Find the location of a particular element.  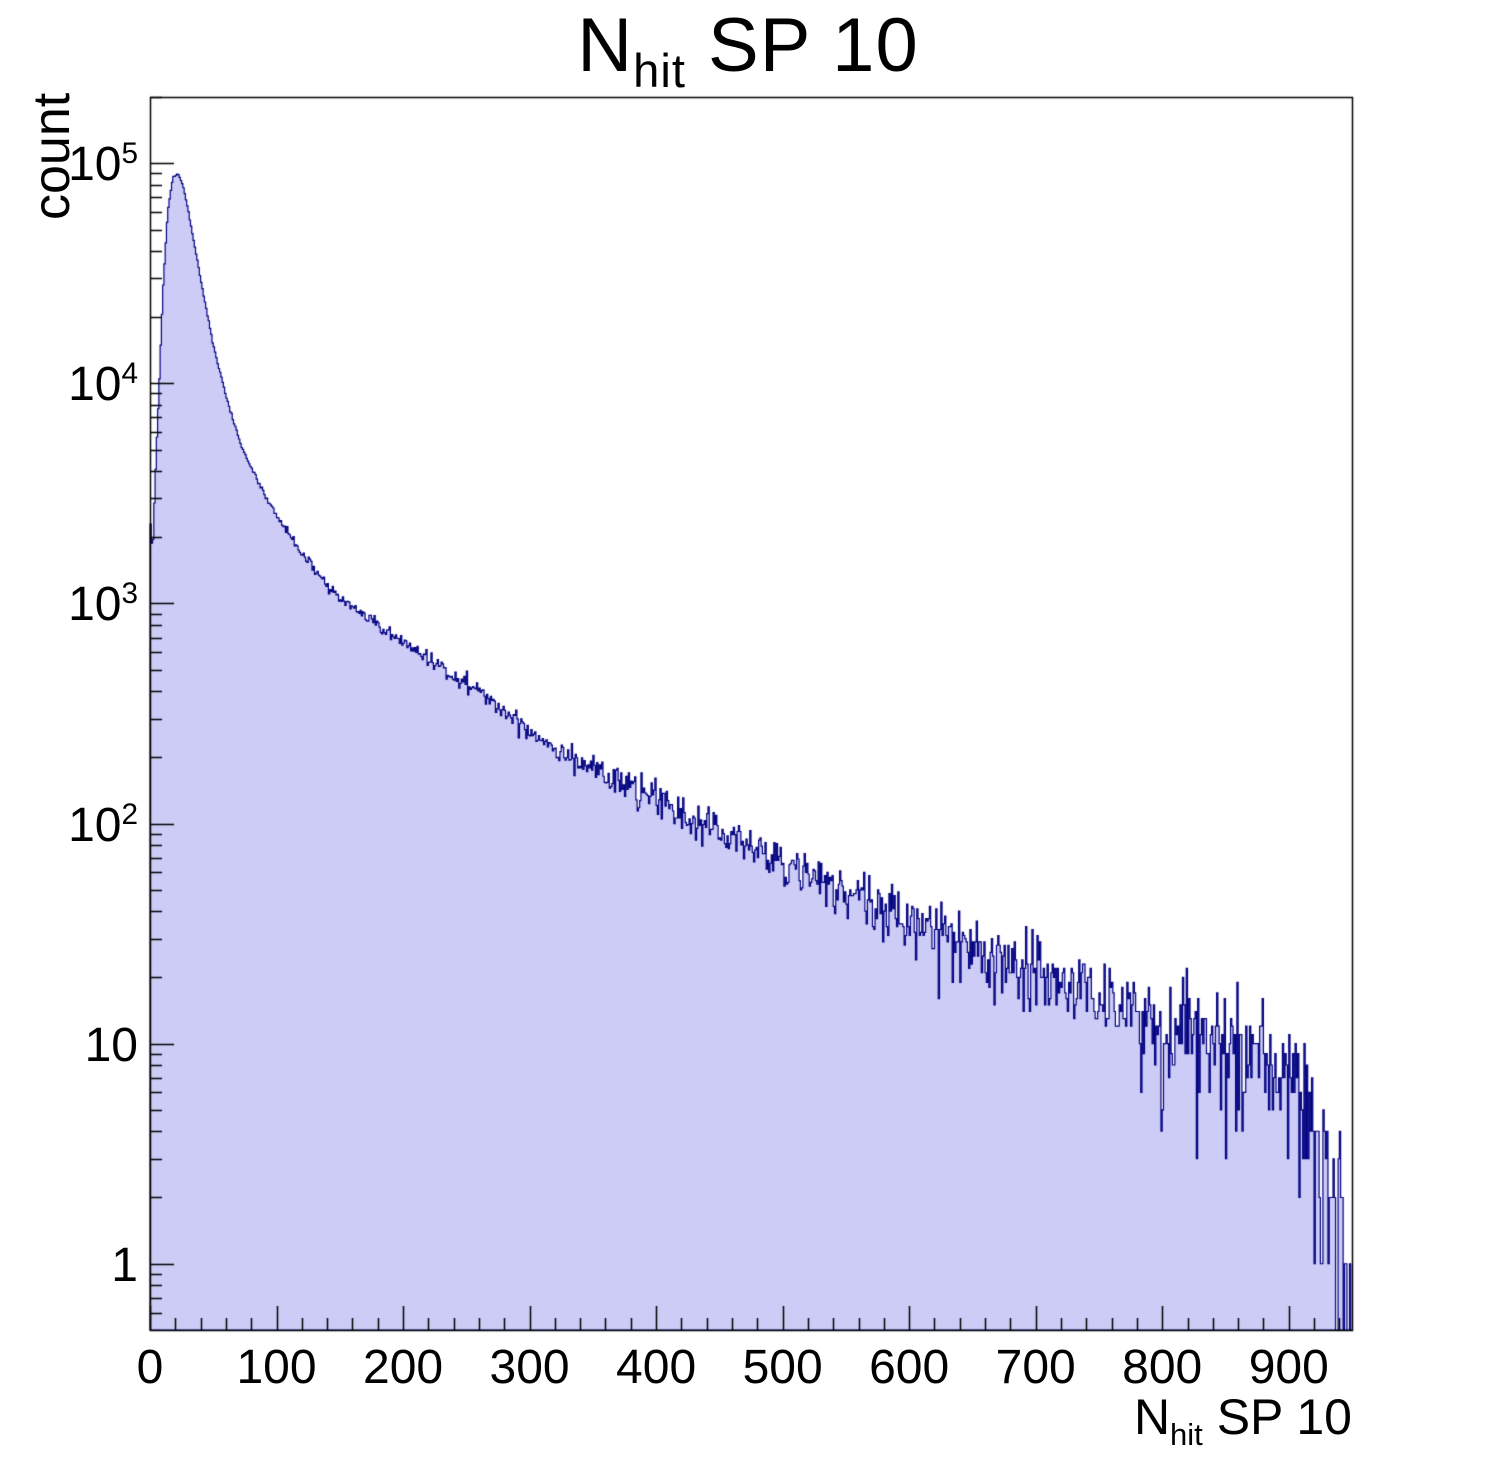

x-tick-label: 0 is located at coordinates (150, 1367).